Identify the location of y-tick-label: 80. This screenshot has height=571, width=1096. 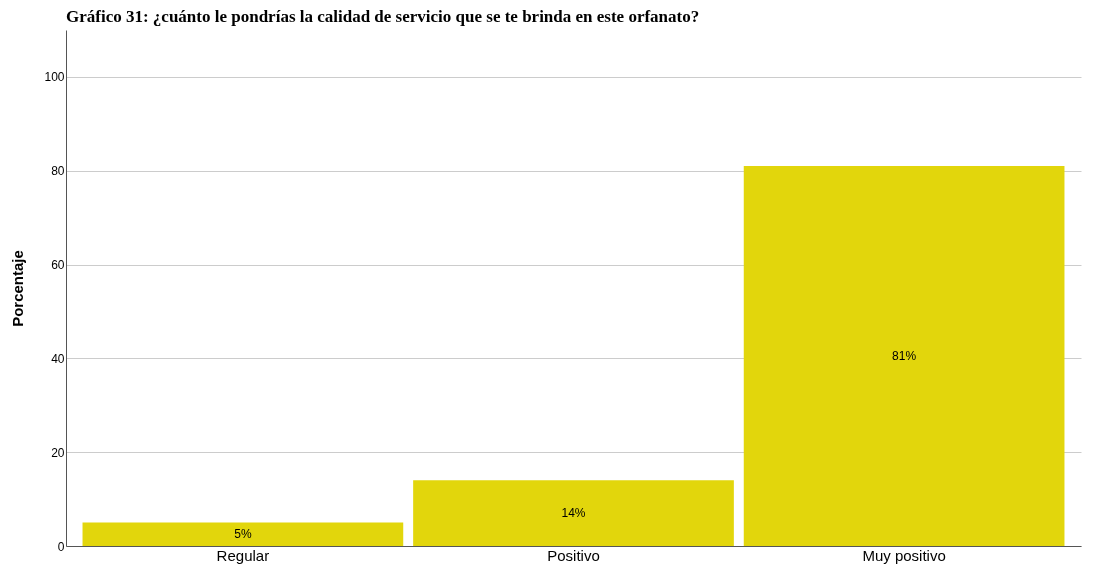
(58, 171).